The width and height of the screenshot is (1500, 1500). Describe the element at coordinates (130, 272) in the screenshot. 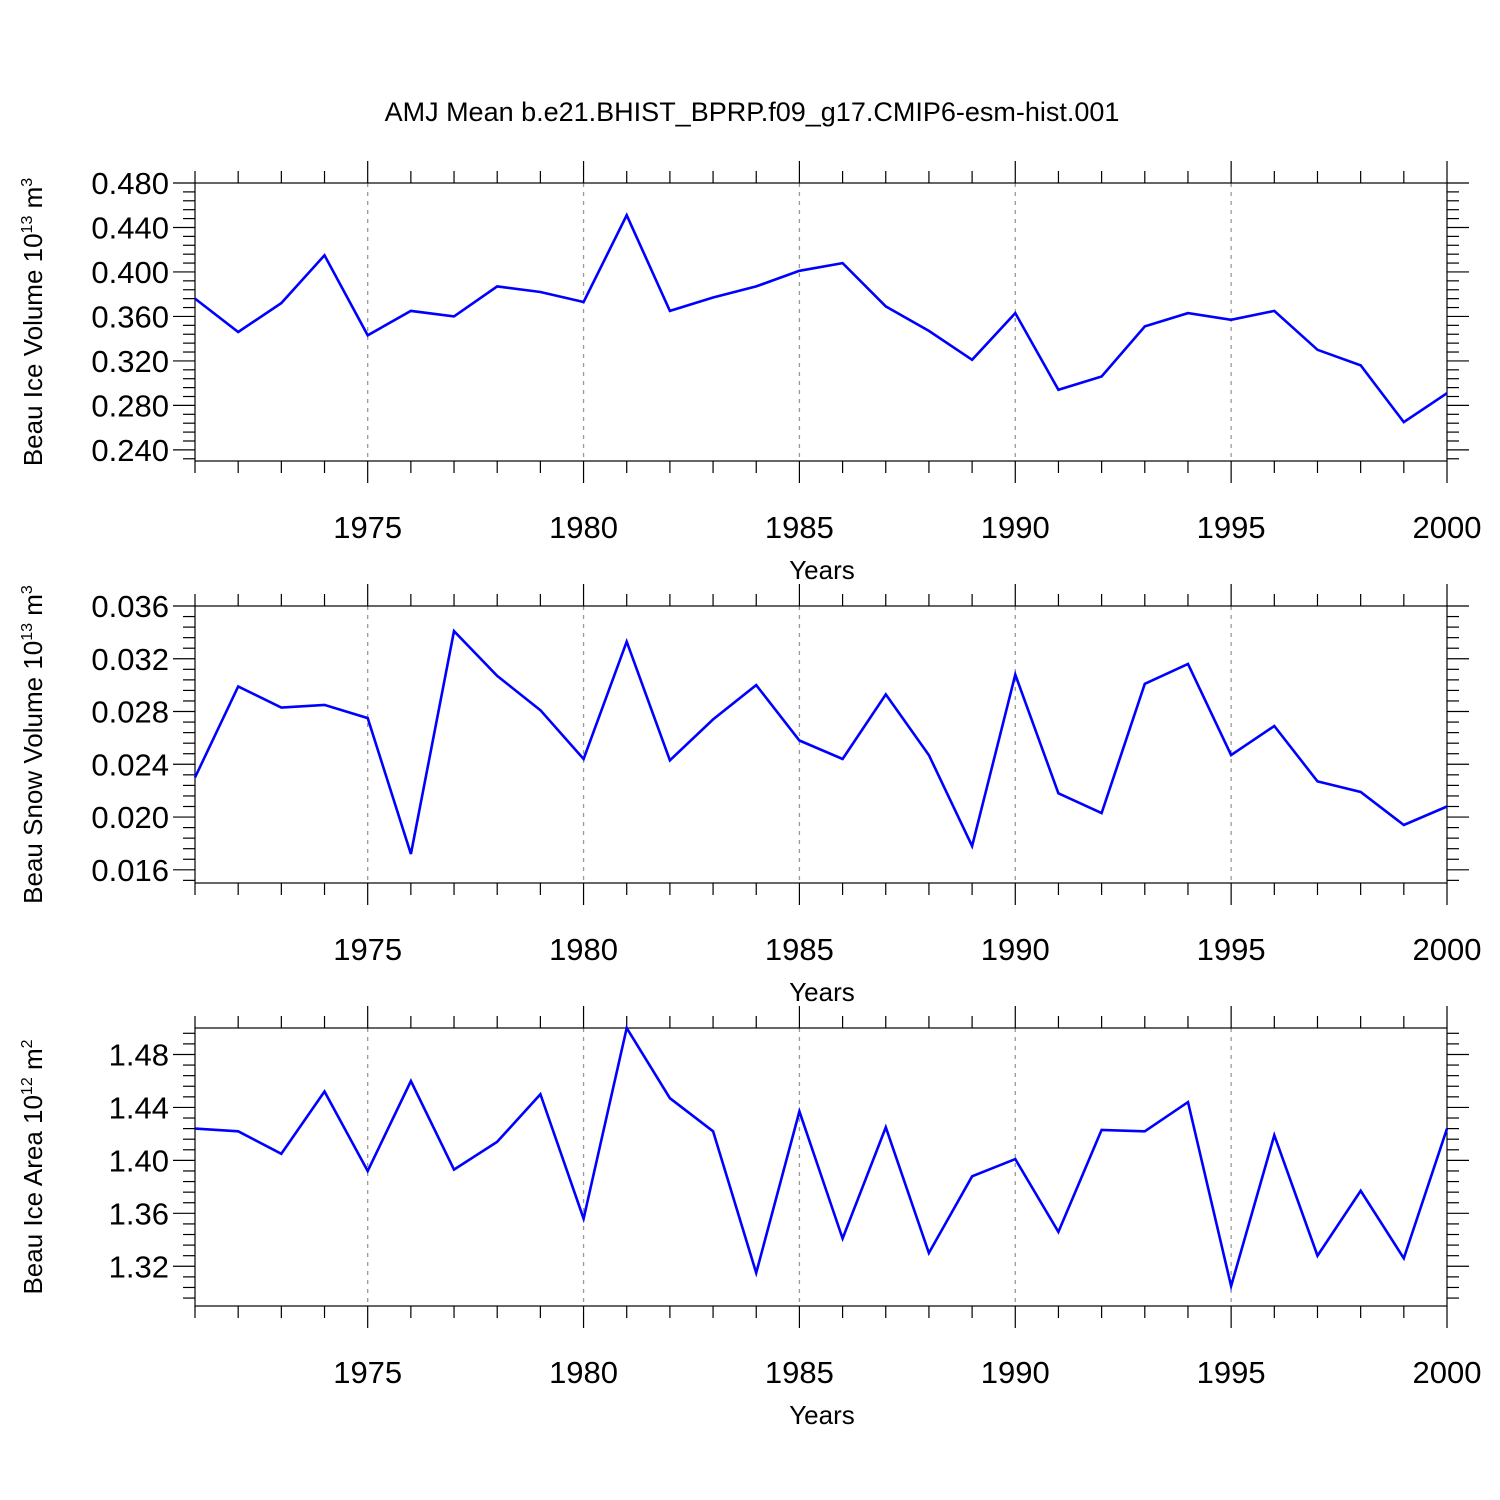

I see `y-tick-label: 0.400` at that location.